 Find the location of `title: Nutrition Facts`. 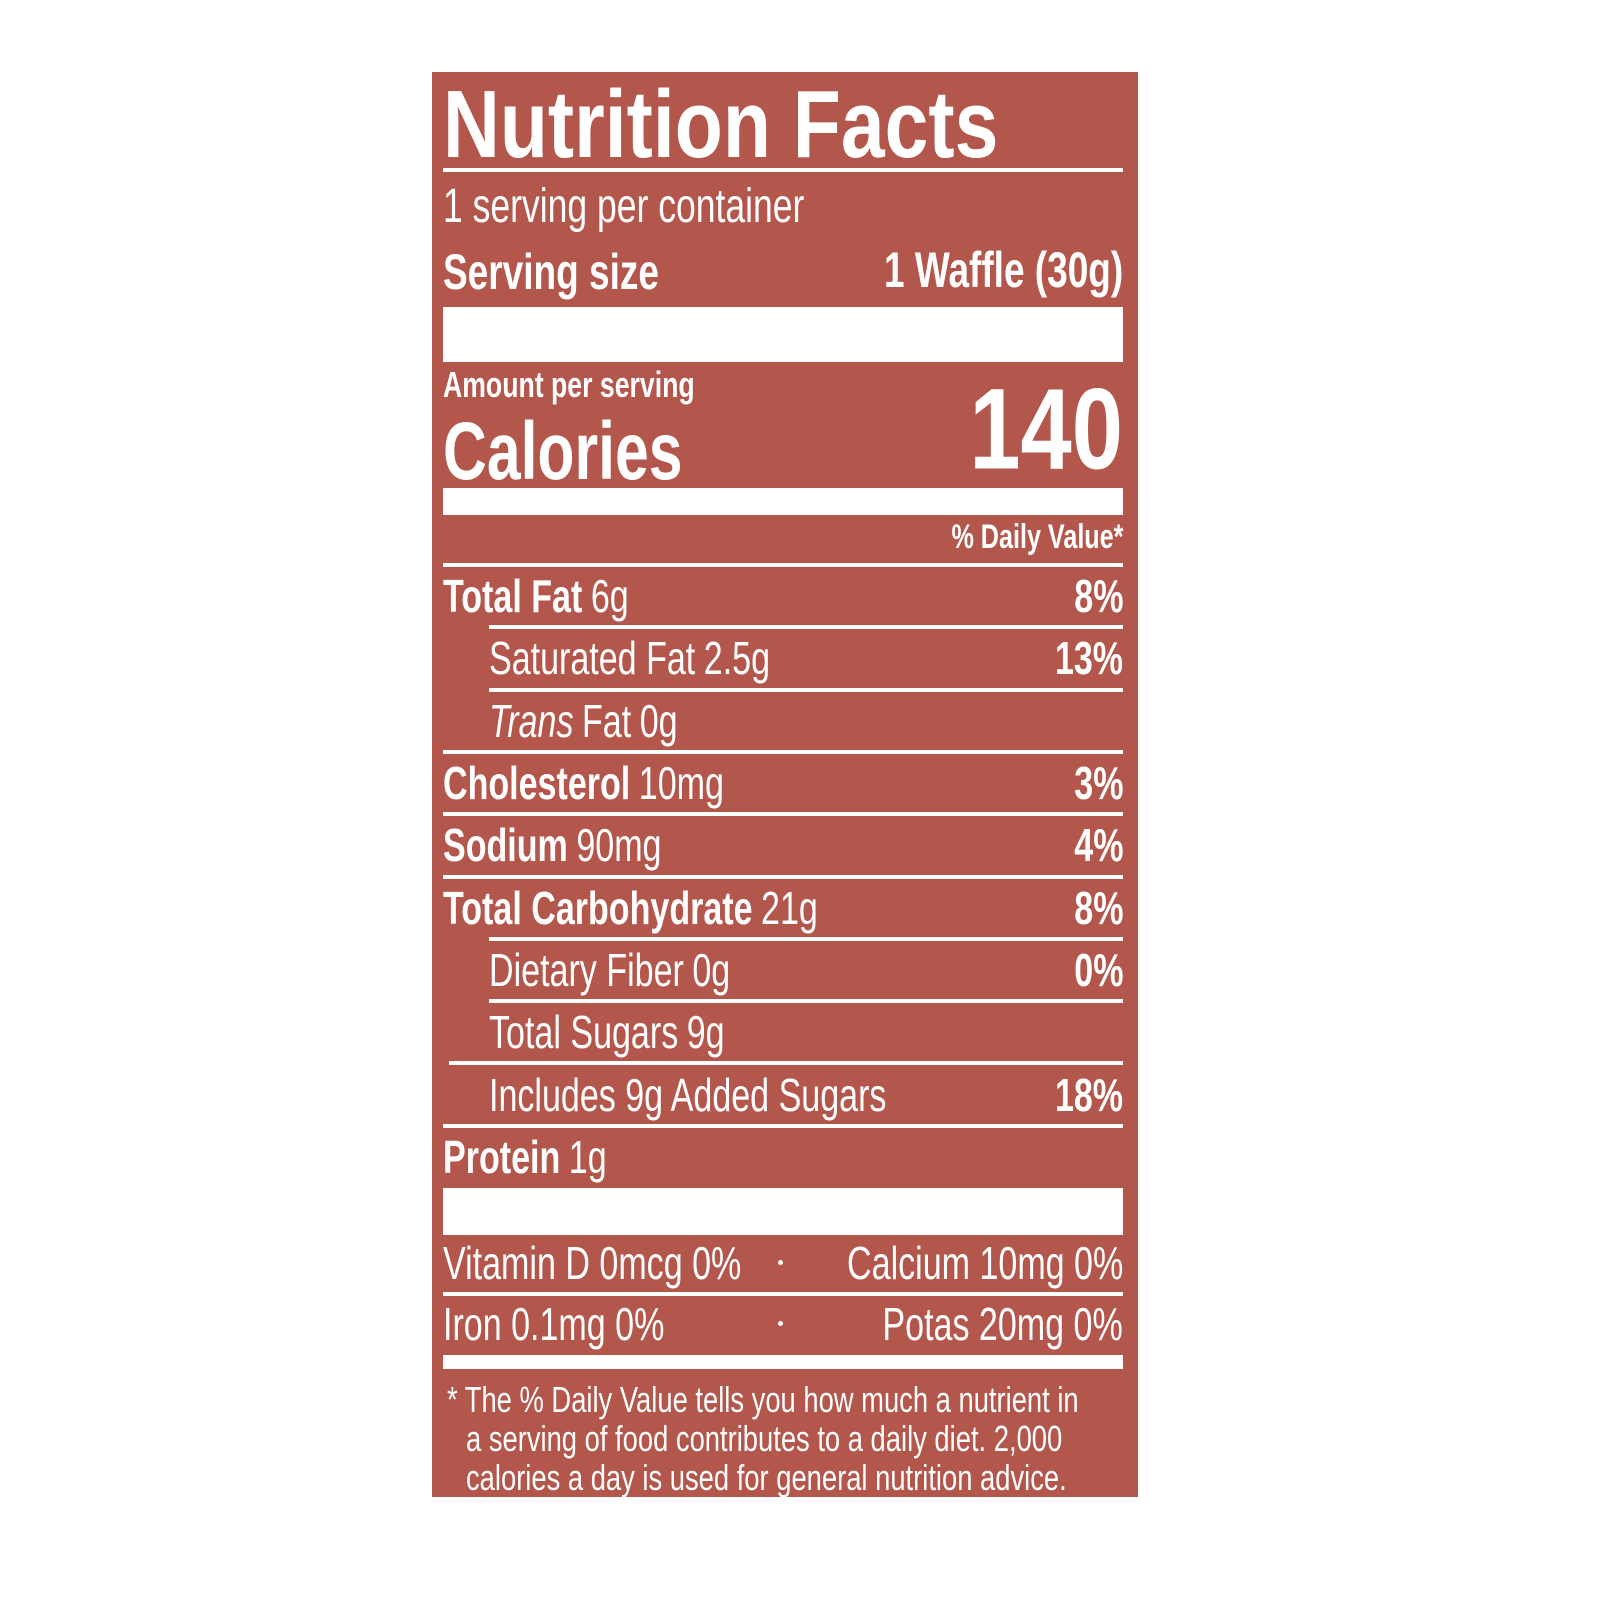

title: Nutrition Facts is located at coordinates (721, 124).